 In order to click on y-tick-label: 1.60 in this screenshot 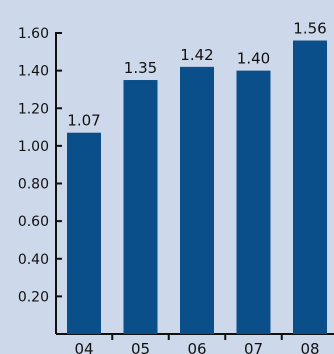, I will do `click(33, 34)`.